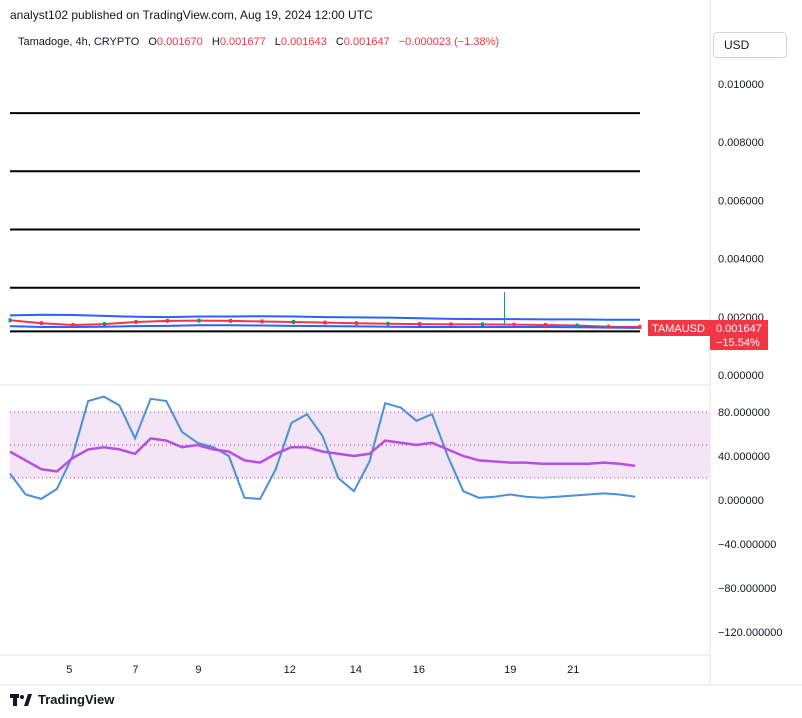 The height and width of the screenshot is (718, 802). I want to click on time-axis-tick: 16, so click(419, 670).